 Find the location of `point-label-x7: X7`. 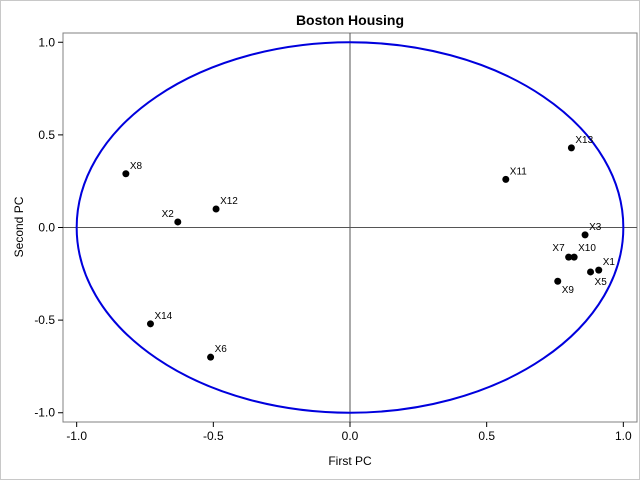

point-label-x7: X7 is located at coordinates (558, 248).